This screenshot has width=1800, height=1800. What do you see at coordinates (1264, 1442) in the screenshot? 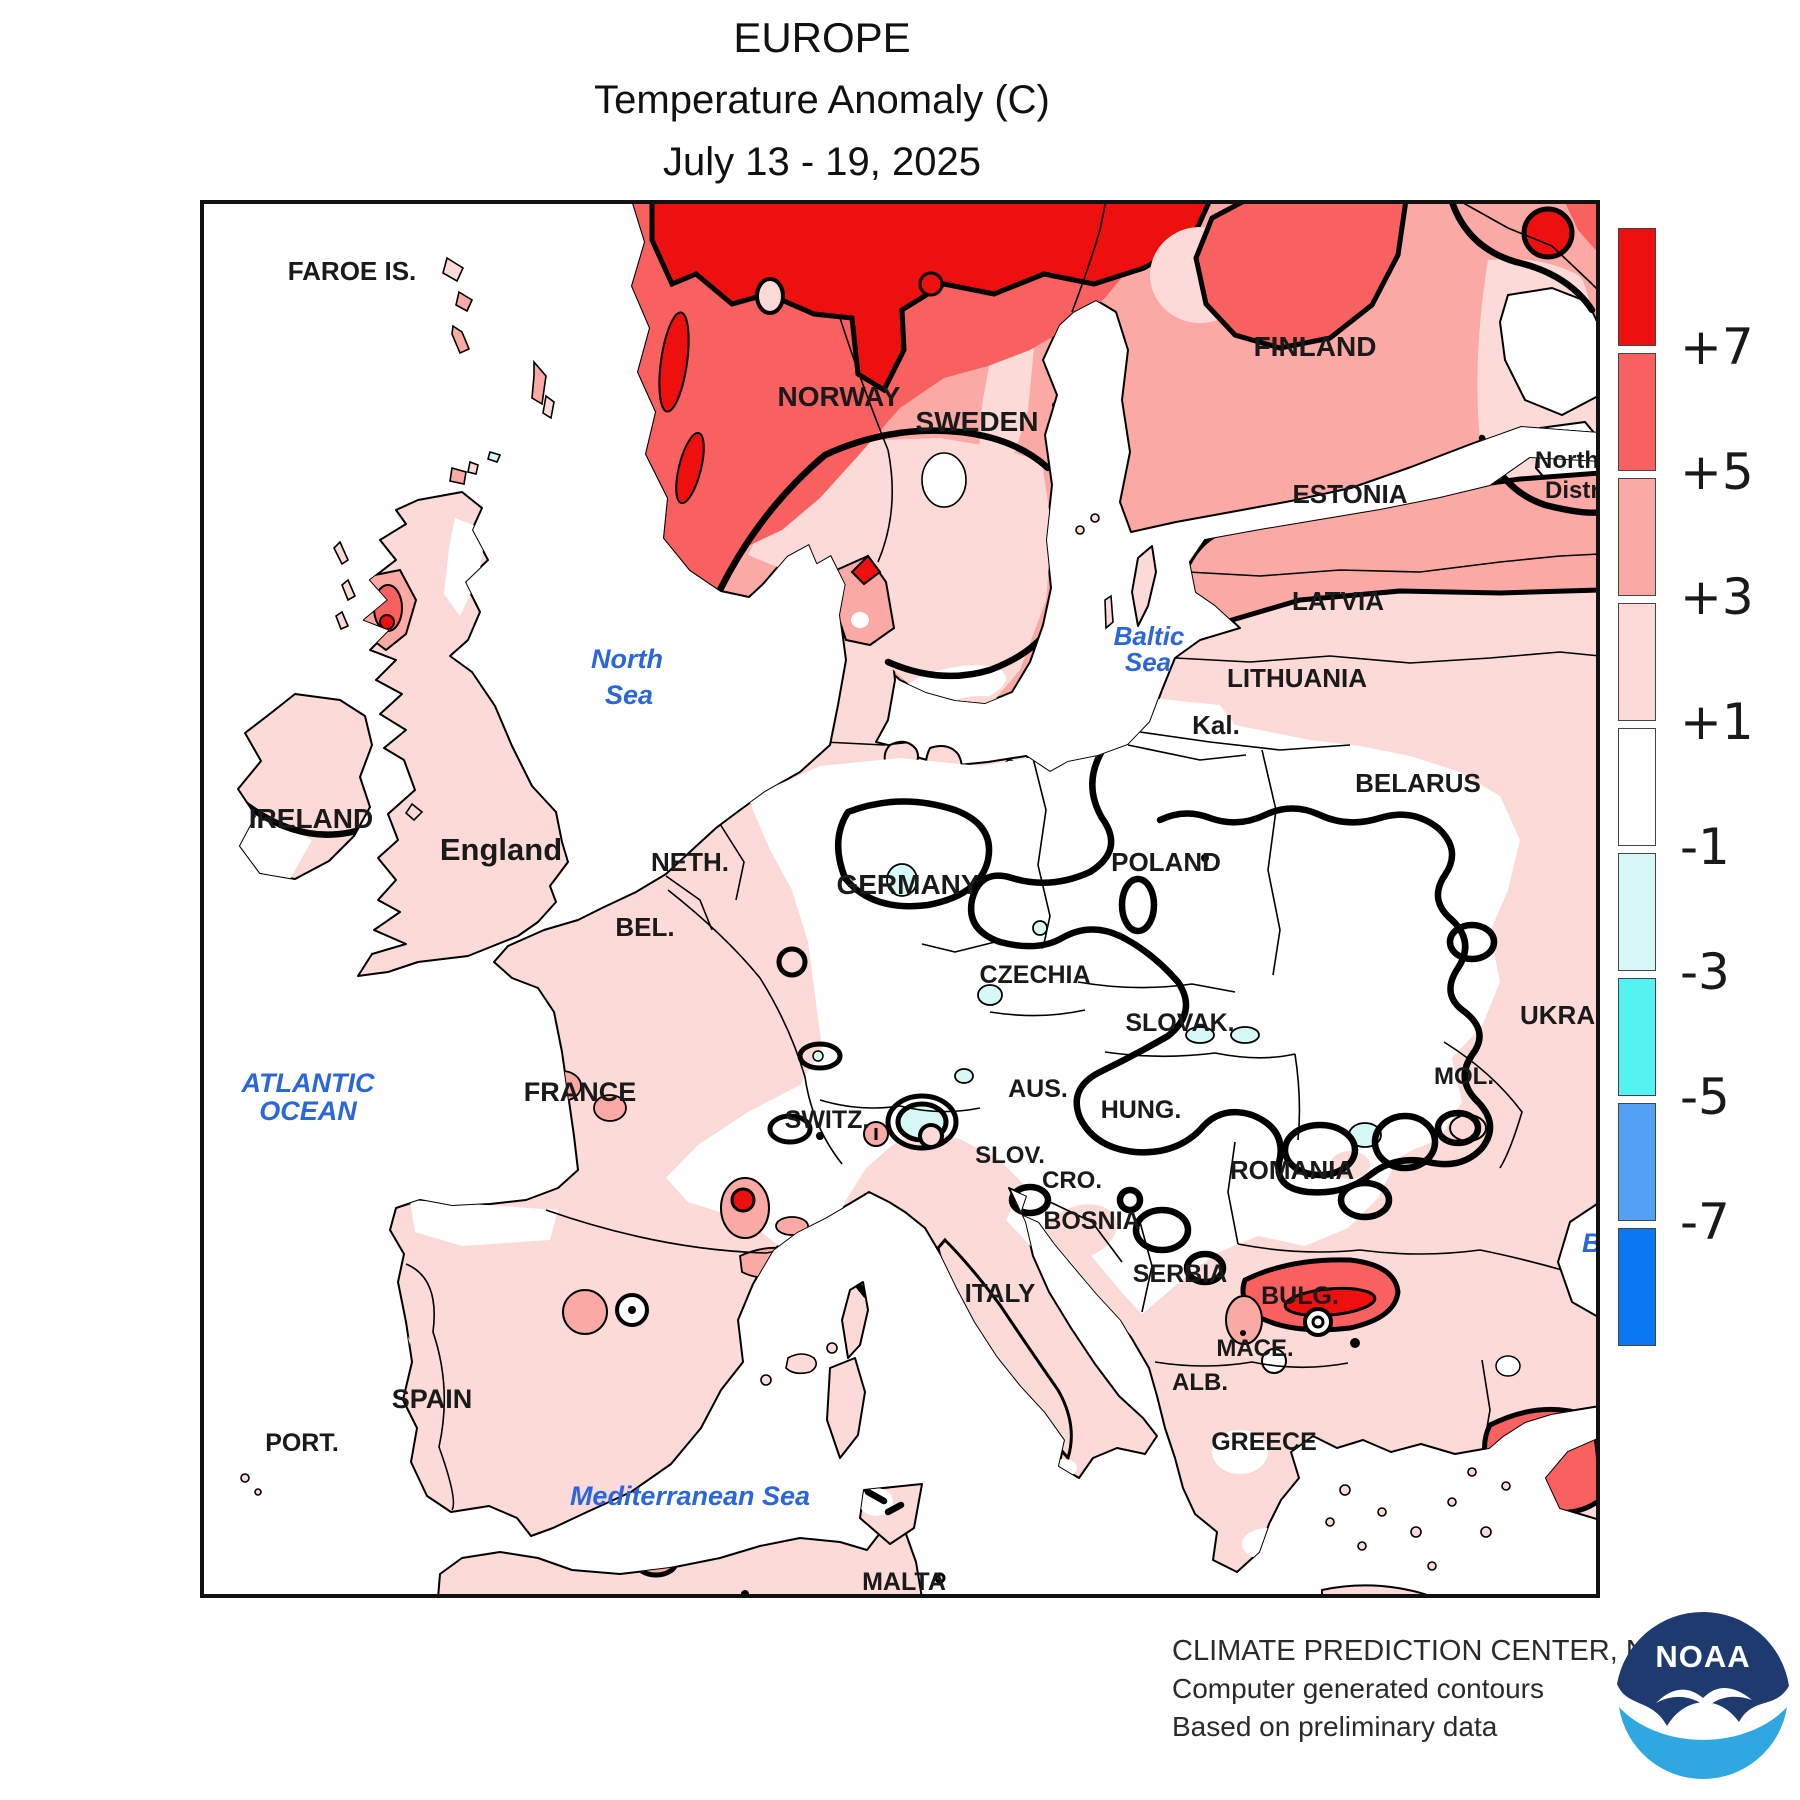
I see `label-greece: GREECE` at bounding box center [1264, 1442].